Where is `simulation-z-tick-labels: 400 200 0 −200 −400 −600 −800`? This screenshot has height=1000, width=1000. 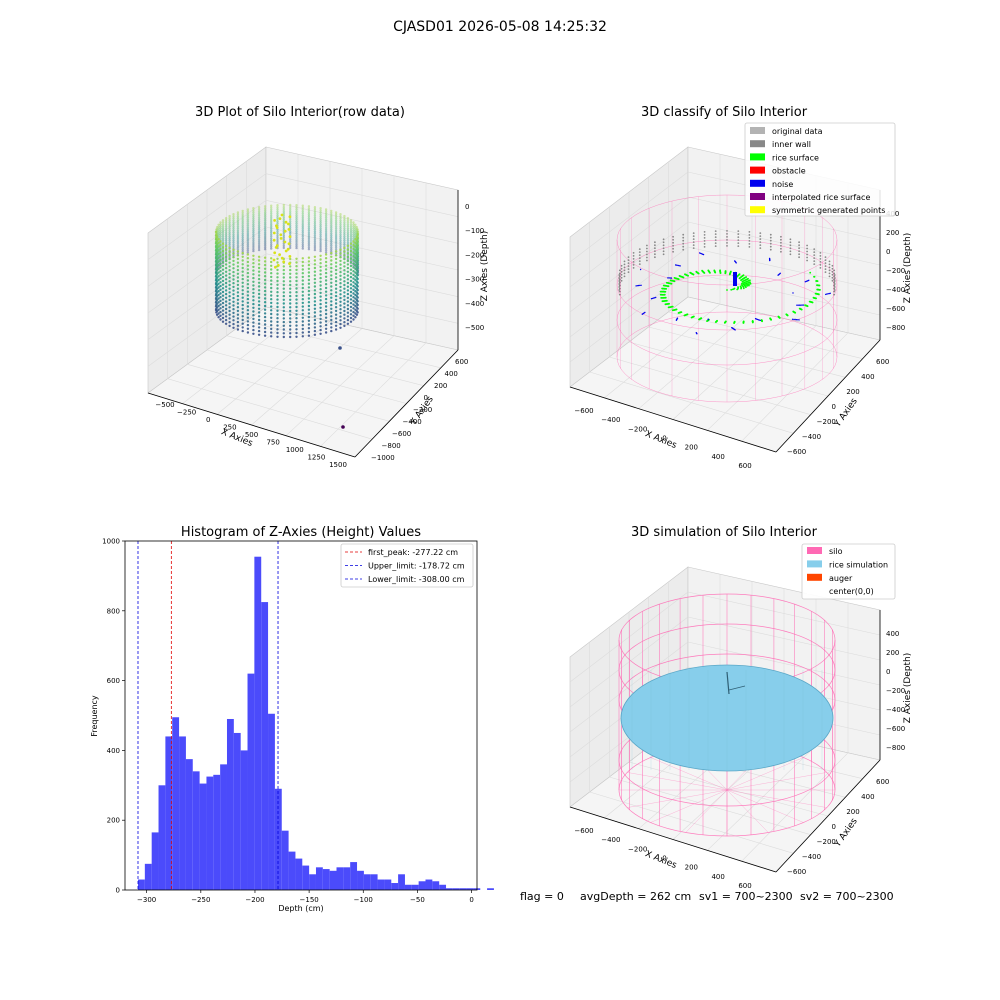
simulation-z-tick-labels: 400 200 0 −200 −400 −600 −800 is located at coordinates (895, 691).